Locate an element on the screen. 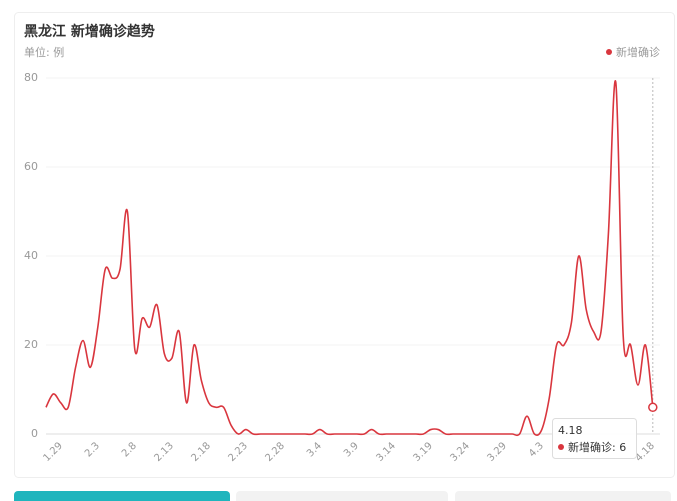  chart-title: 黑龙江 新增确诊趋势 is located at coordinates (89, 31).